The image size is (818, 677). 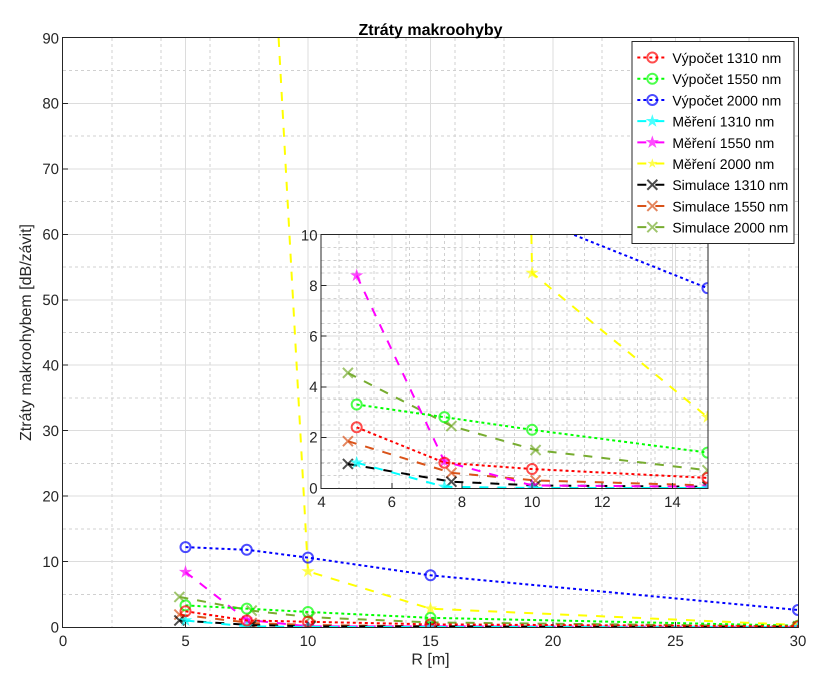 I want to click on x-tick-label: 8, so click(x=462, y=502).